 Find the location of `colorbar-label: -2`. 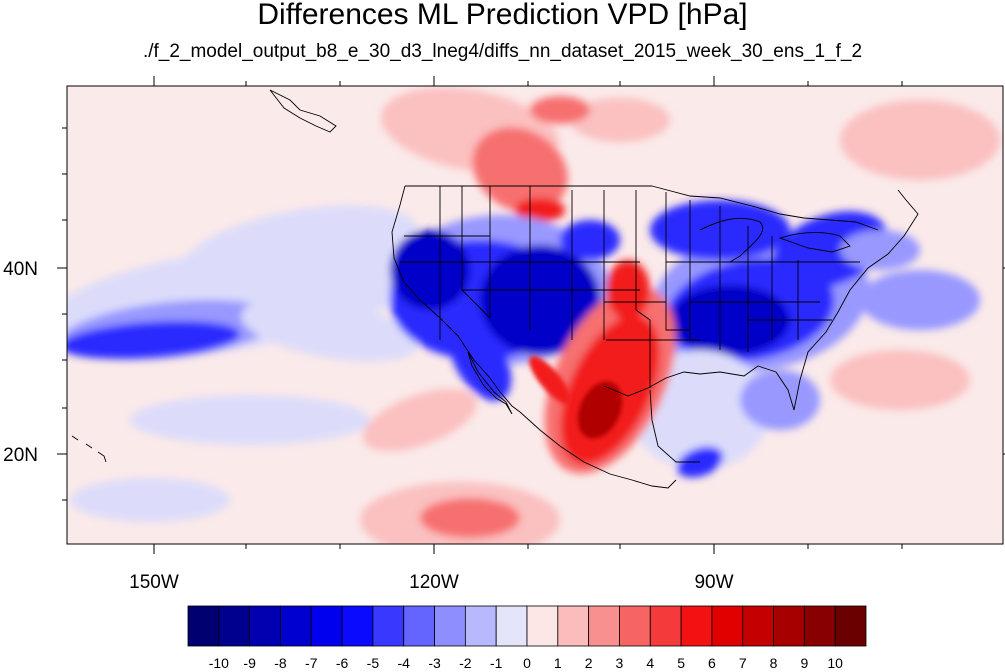

colorbar-label: -2 is located at coordinates (465, 663).